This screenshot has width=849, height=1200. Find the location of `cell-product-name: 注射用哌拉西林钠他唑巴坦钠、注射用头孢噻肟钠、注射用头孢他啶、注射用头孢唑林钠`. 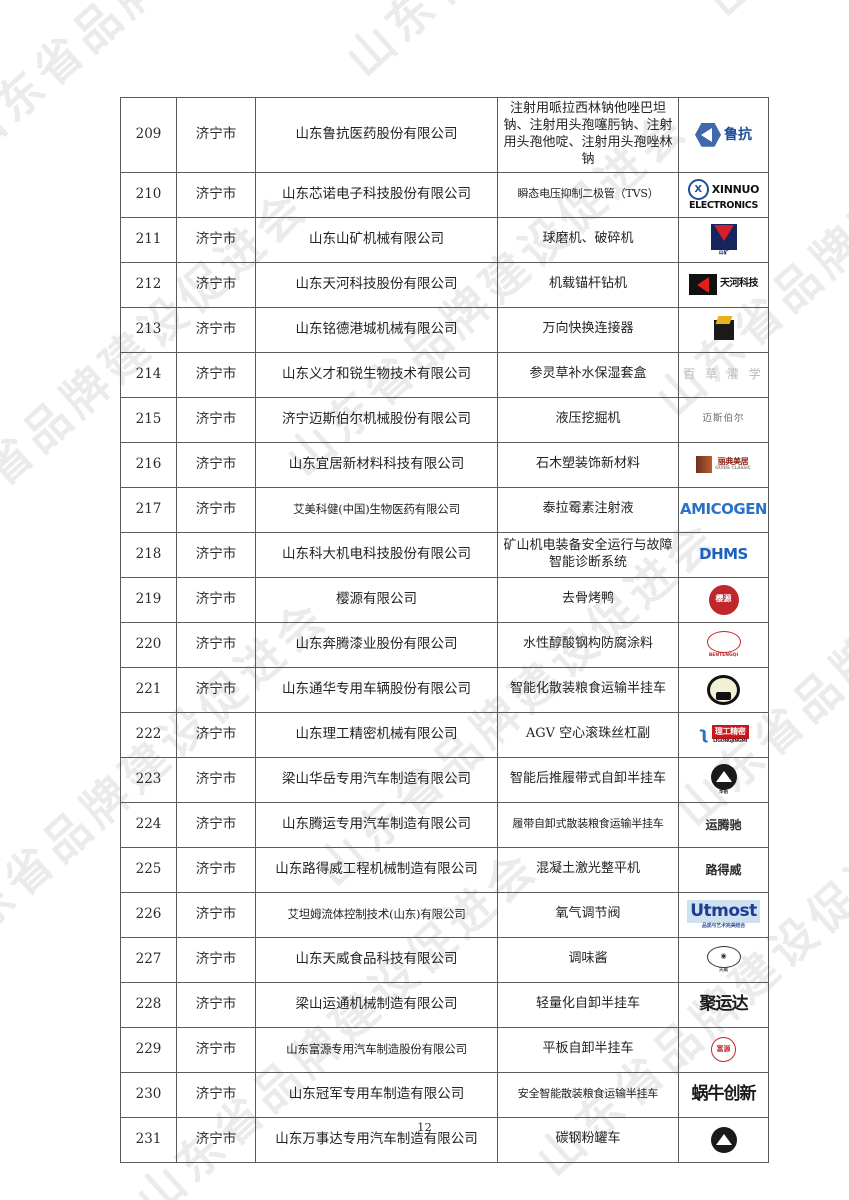

cell-product-name: 注射用哌拉西林钠他唑巴坦钠、注射用头孢噻肟钠、注射用头孢他啶、注射用头孢唑林钠 is located at coordinates (588, 135).